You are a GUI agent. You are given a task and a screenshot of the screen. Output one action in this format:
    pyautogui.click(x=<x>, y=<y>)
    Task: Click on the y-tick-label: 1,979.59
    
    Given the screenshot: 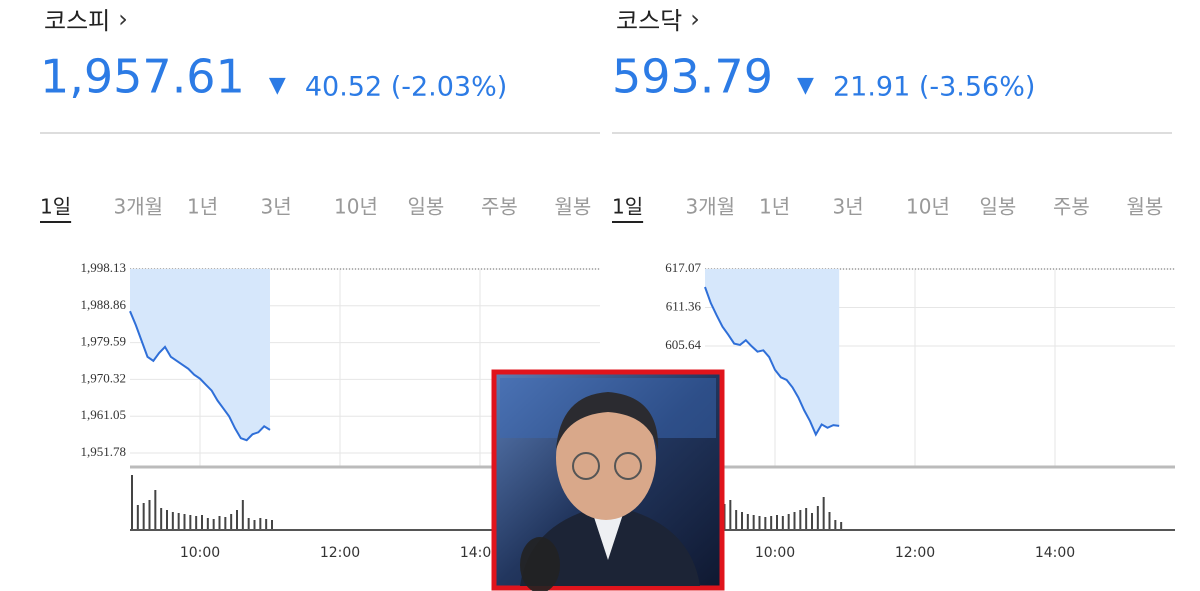 What is the action you would take?
    pyautogui.click(x=104, y=341)
    